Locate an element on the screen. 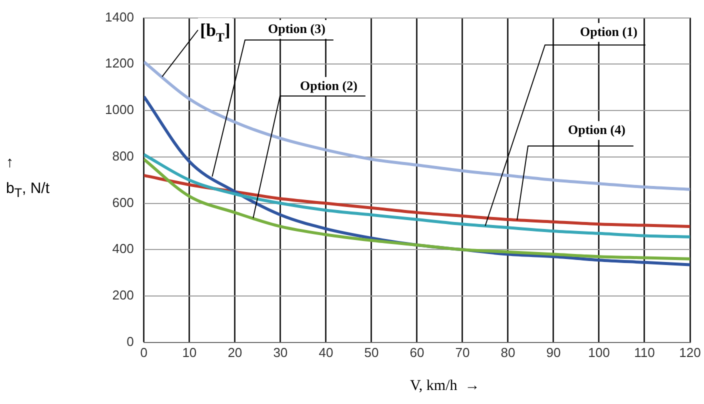 This screenshot has height=404, width=704. y-tick-label: 1000 is located at coordinates (119, 110).